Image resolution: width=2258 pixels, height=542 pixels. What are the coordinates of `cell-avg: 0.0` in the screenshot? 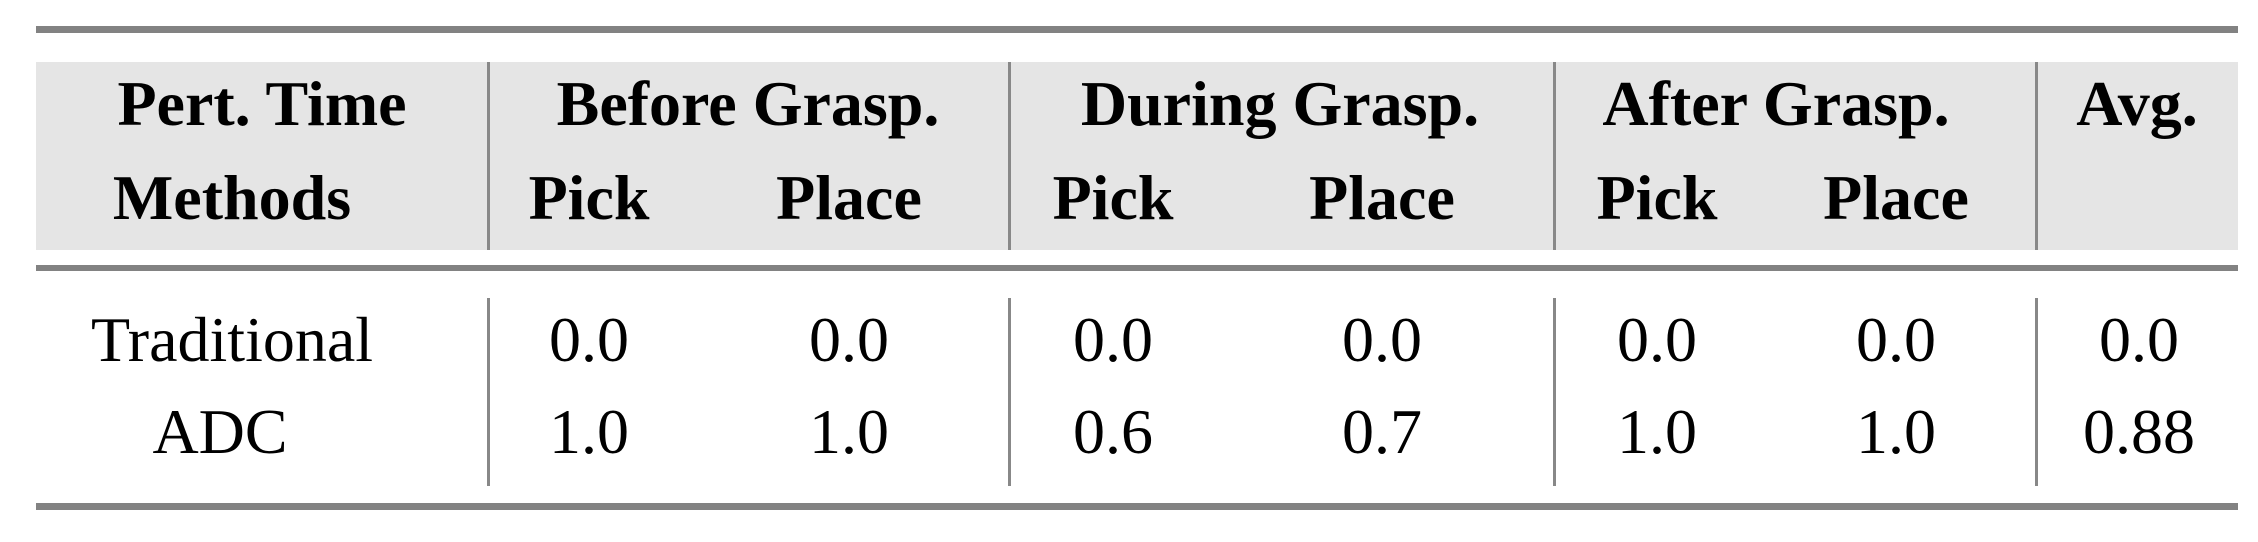 It's located at (2139, 339).